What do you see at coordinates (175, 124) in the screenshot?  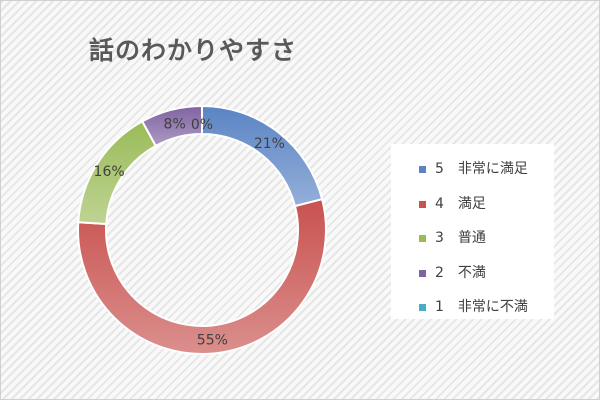 I see `data-label-2: 8%` at bounding box center [175, 124].